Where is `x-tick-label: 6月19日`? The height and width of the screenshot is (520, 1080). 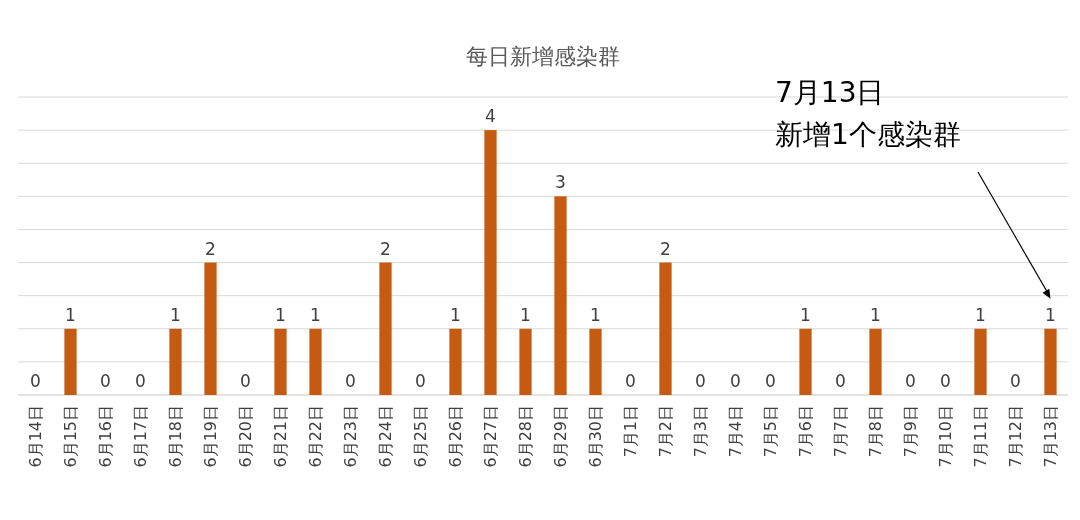
x-tick-label: 6月19日 is located at coordinates (210, 436).